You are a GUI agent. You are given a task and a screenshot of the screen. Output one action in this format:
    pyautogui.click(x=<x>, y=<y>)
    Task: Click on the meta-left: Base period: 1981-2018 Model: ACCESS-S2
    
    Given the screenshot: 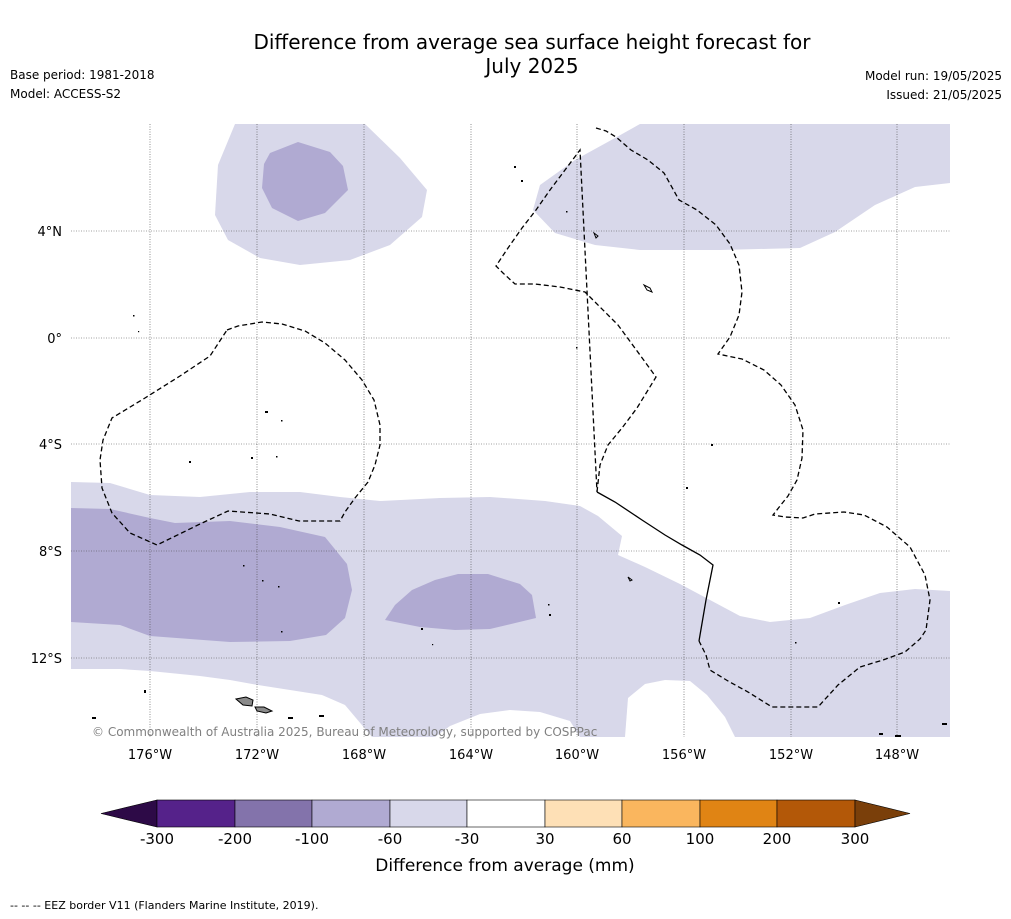 What is the action you would take?
    pyautogui.click(x=82, y=85)
    